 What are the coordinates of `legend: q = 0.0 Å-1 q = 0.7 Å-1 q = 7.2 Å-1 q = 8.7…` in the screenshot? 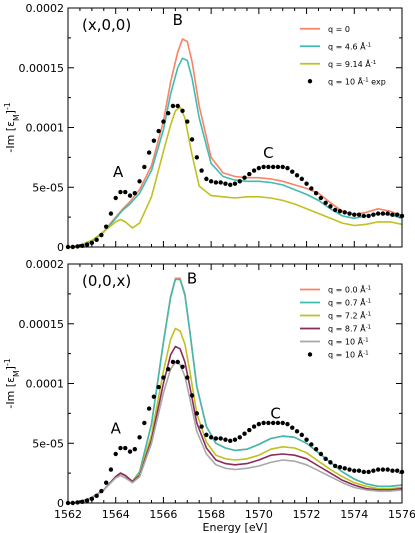 It's located at (336, 322).